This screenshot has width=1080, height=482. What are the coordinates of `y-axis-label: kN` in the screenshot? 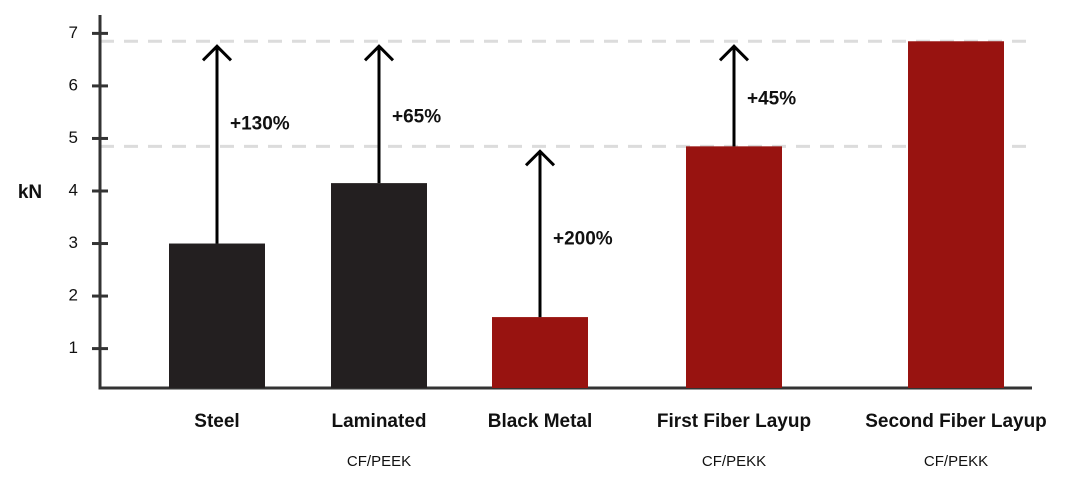 It's located at (30, 192).